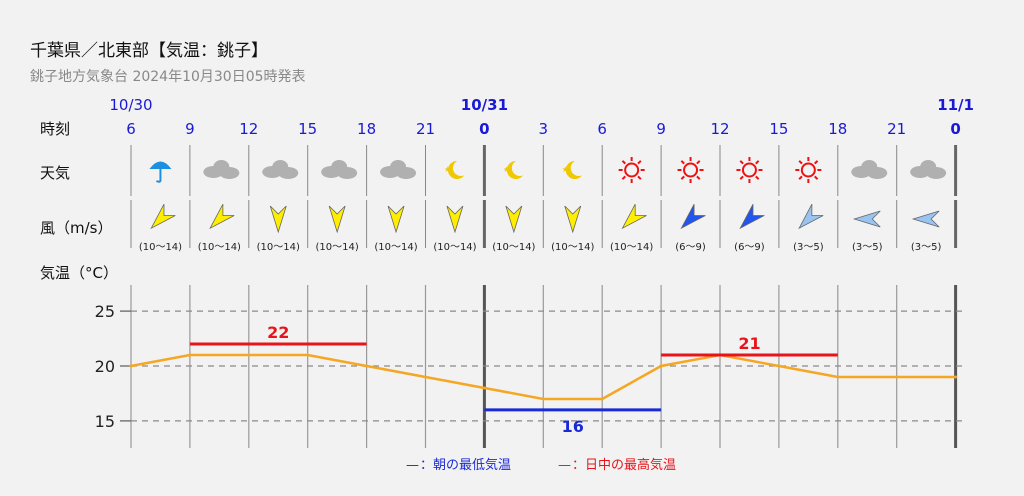 The height and width of the screenshot is (496, 1024). What do you see at coordinates (412, 465) in the screenshot?
I see `legend-min-marker: —` at bounding box center [412, 465].